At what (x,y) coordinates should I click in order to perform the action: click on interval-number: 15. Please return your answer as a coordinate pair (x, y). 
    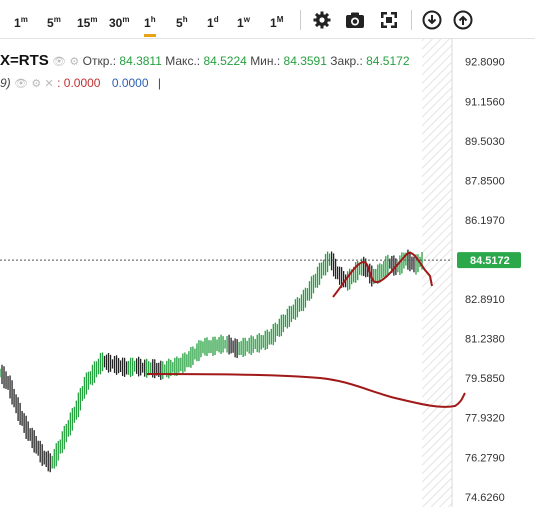
    Looking at the image, I should click on (84, 23).